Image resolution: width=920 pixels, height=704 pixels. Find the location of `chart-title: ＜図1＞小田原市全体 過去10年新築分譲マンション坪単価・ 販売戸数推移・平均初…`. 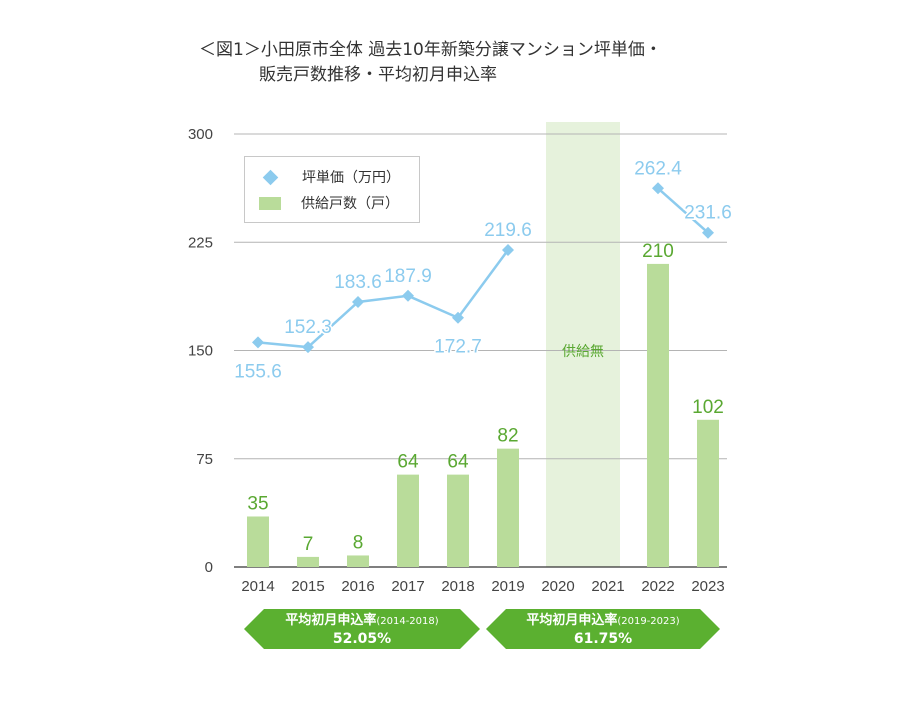

chart-title: ＜図1＞小田原市全体 過去10年新築分譲マンション坪単価・ 販売戸数推移・平均初… is located at coordinates (430, 63).